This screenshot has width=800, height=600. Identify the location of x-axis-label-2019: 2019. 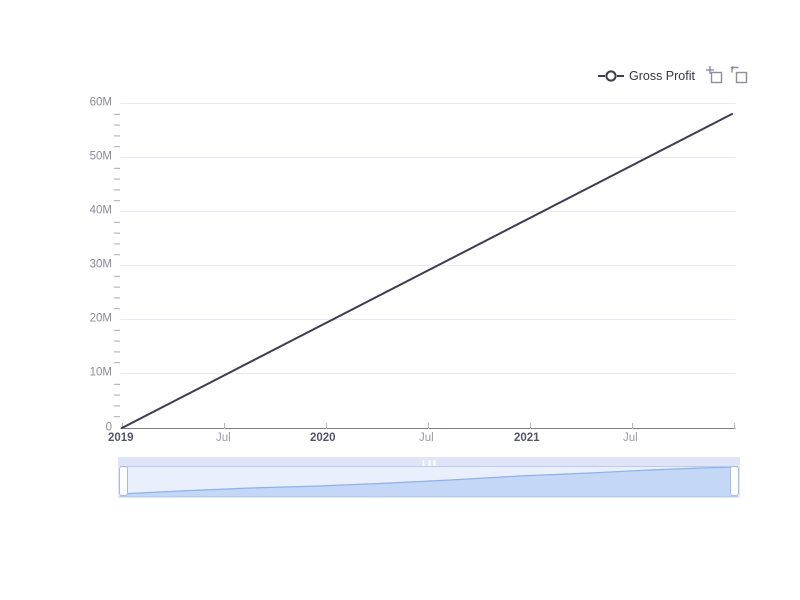
(121, 438).